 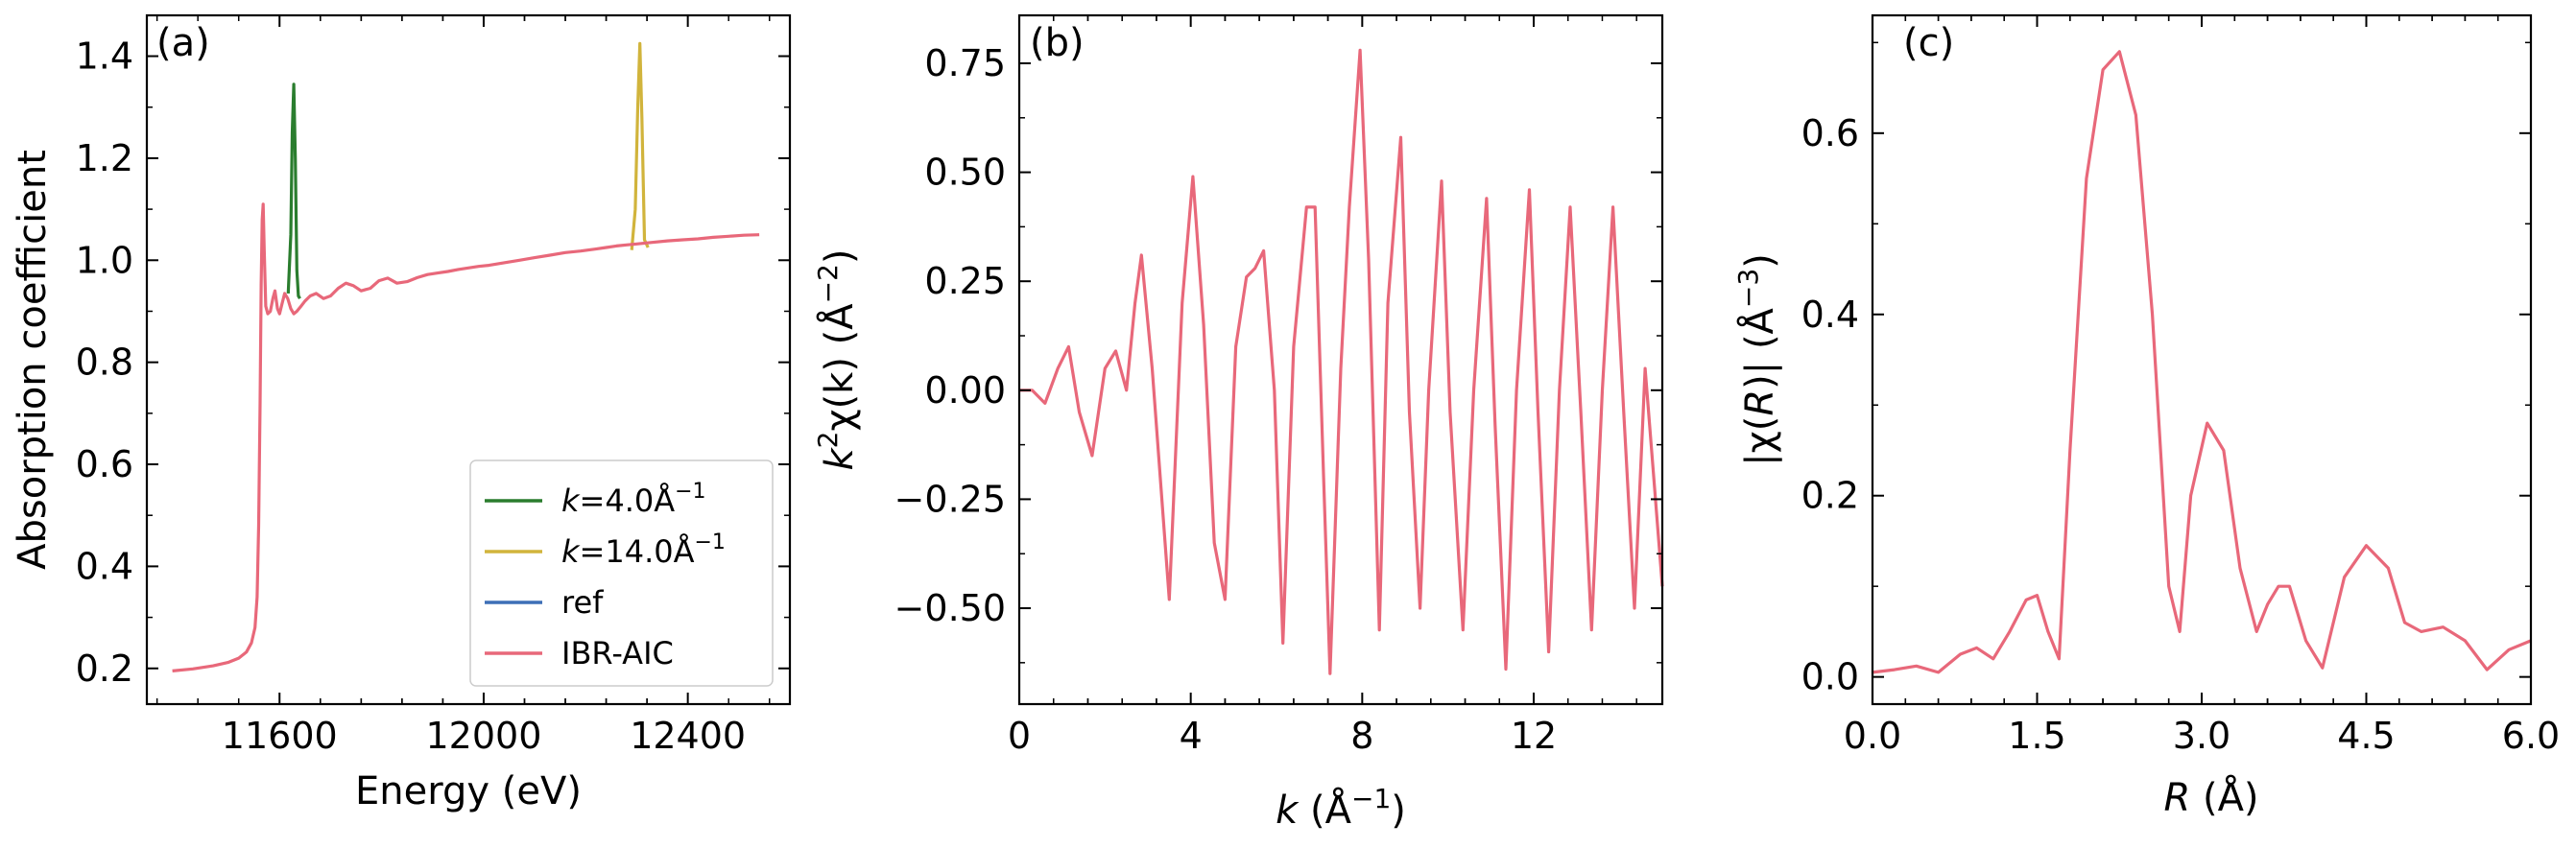 I want to click on y-tick-label: 1.0, so click(x=104, y=260).